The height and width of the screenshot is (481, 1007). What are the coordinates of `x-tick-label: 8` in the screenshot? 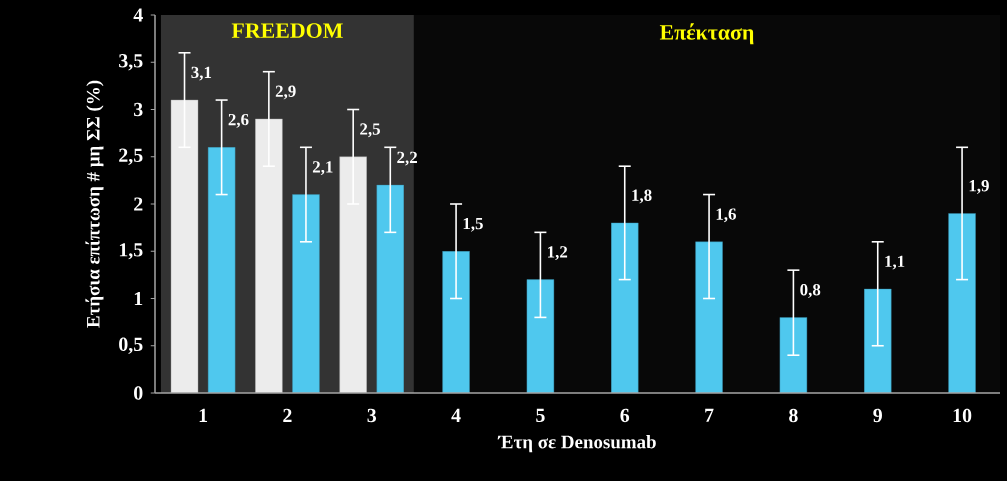 It's located at (793, 415).